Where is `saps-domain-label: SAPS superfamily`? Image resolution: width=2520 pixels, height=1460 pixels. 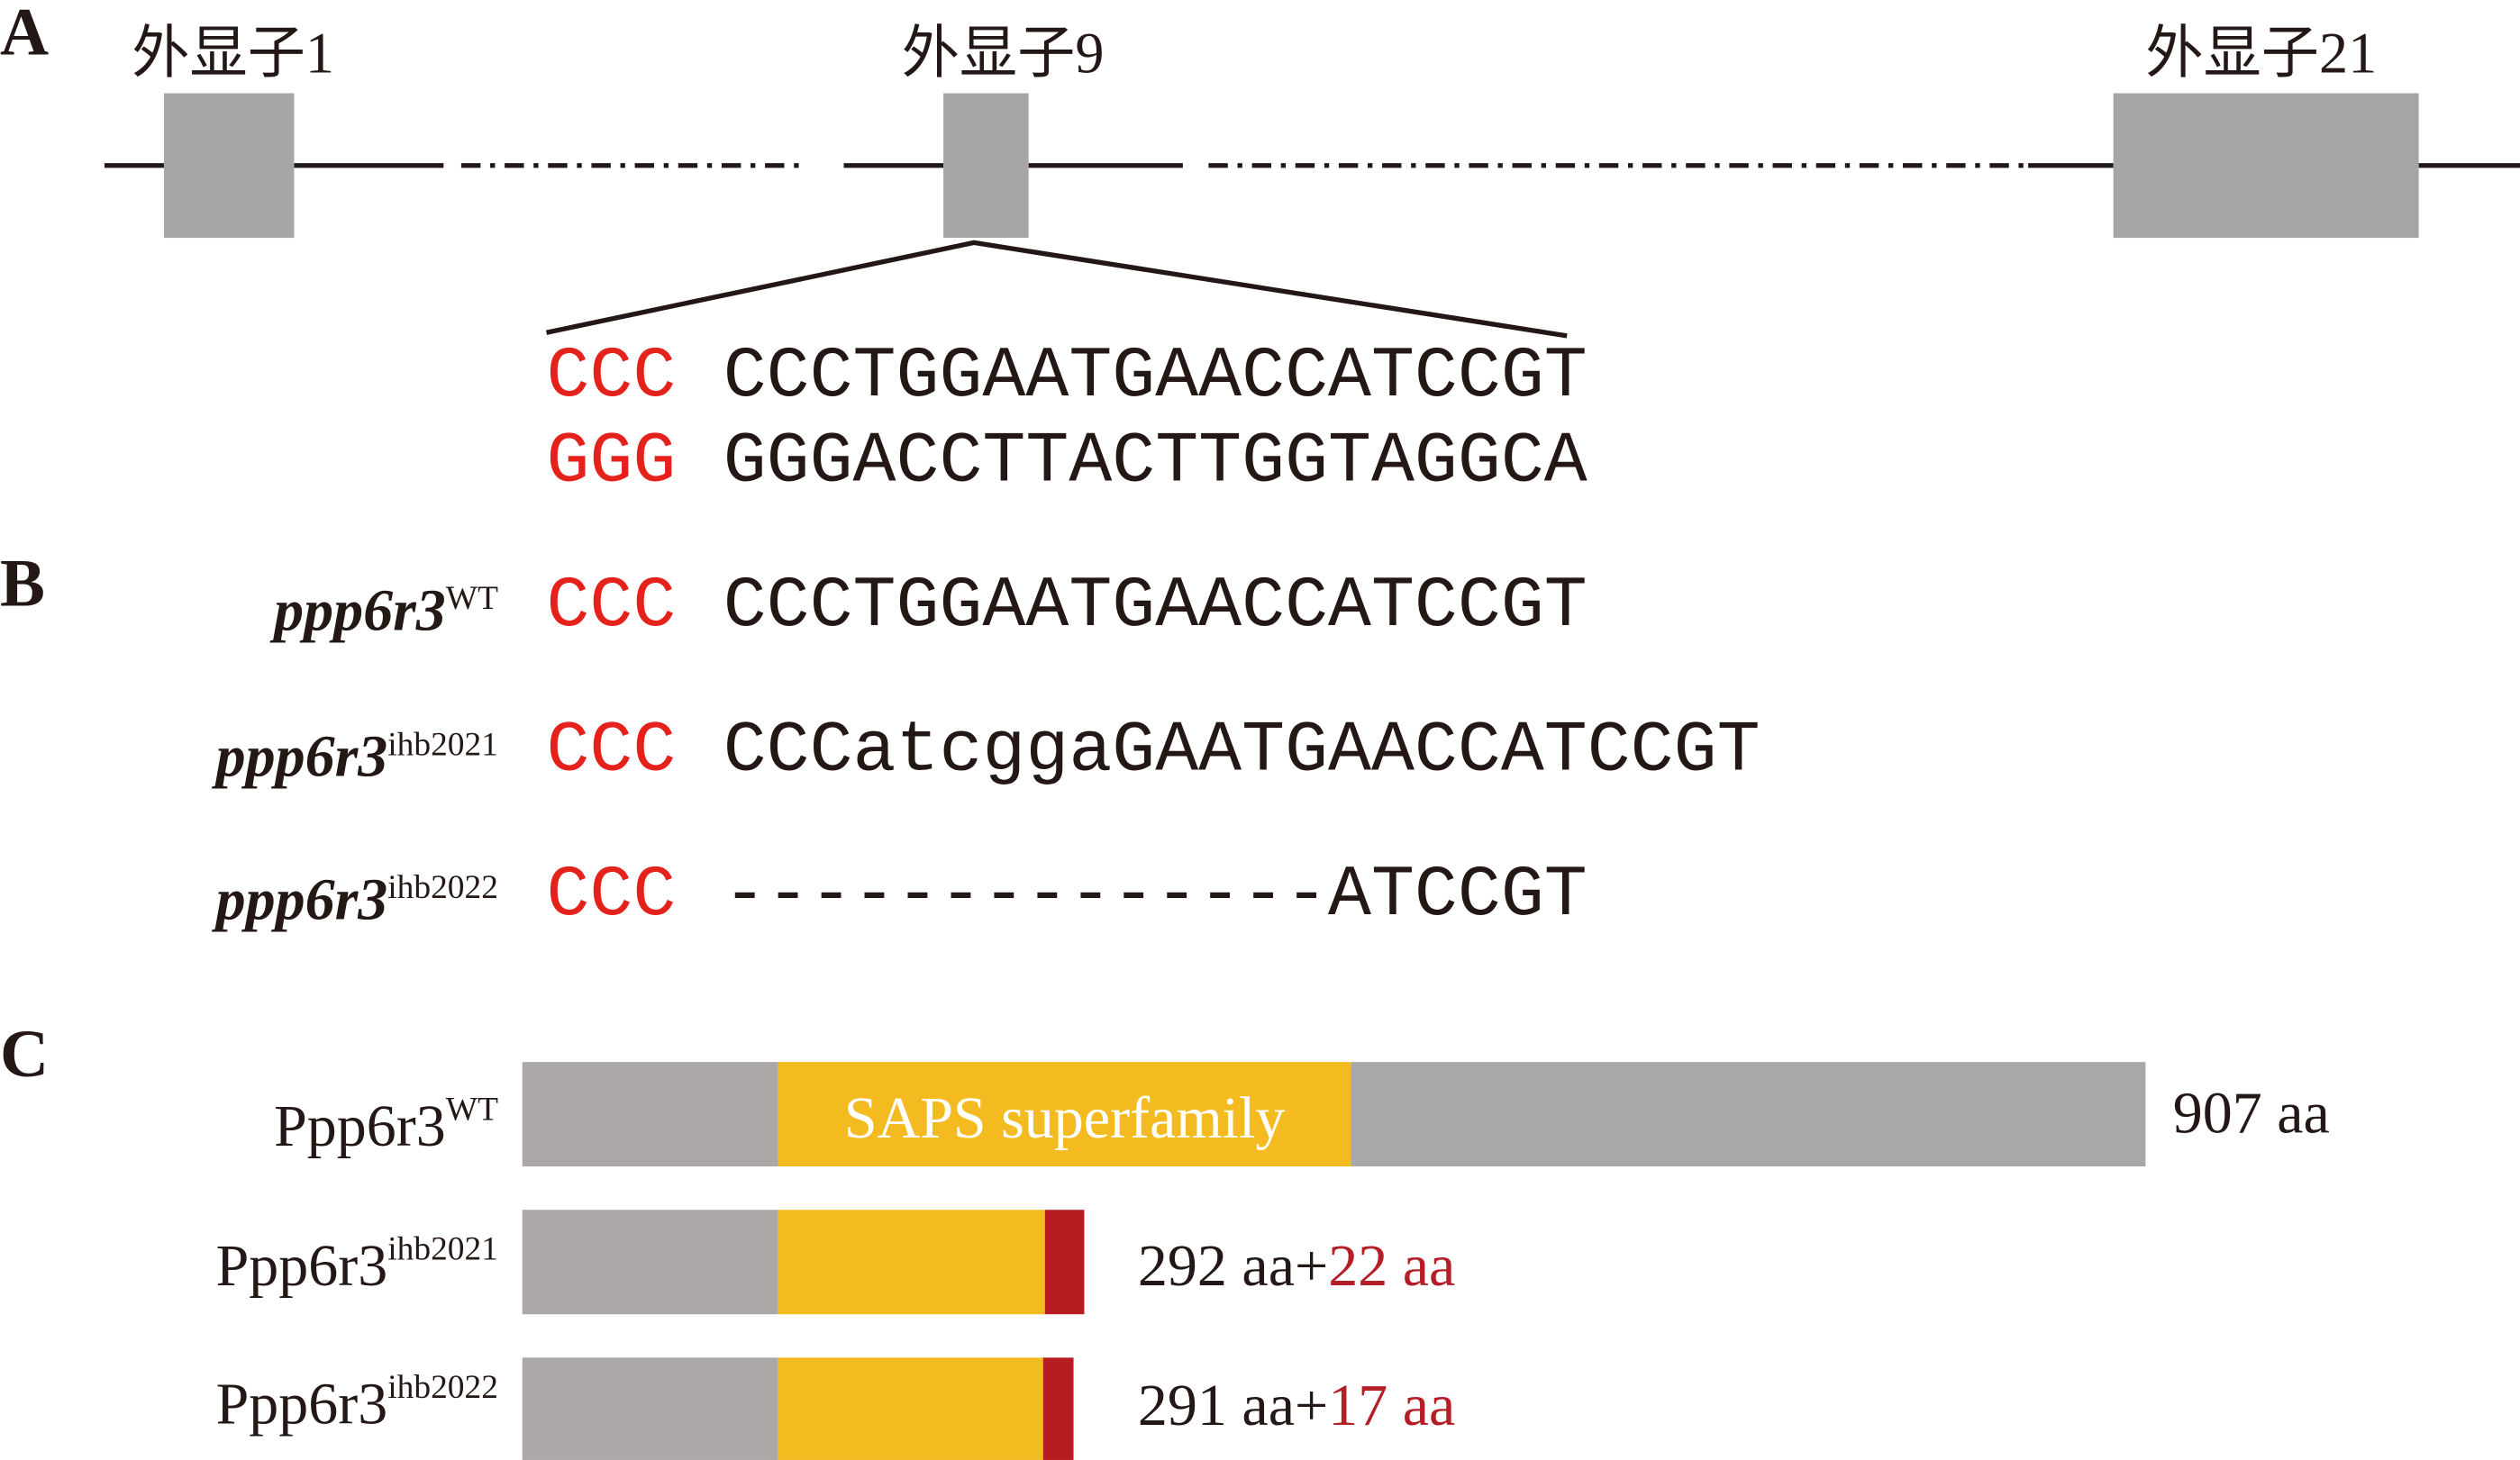 saps-domain-label: SAPS superfamily is located at coordinates (1065, 1118).